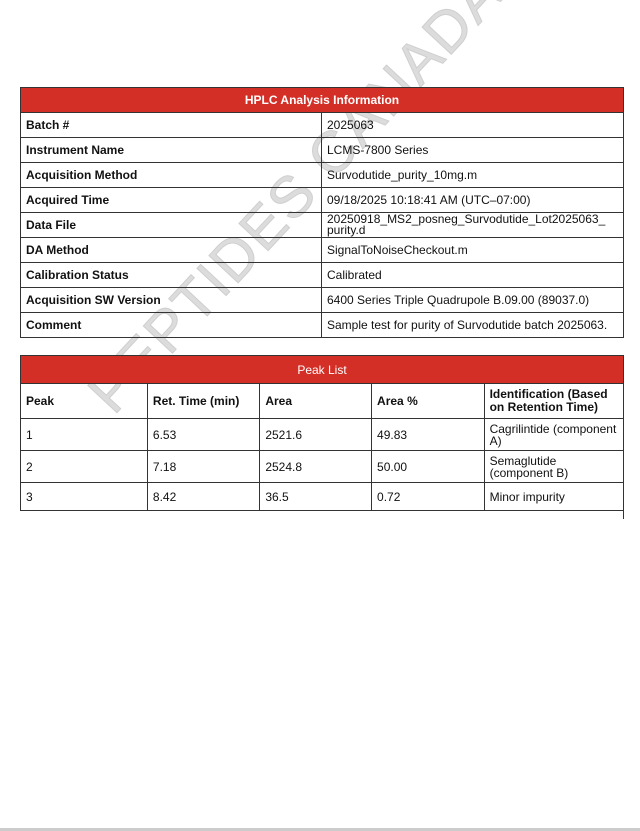  I want to click on table-cell: 1, so click(84, 434).